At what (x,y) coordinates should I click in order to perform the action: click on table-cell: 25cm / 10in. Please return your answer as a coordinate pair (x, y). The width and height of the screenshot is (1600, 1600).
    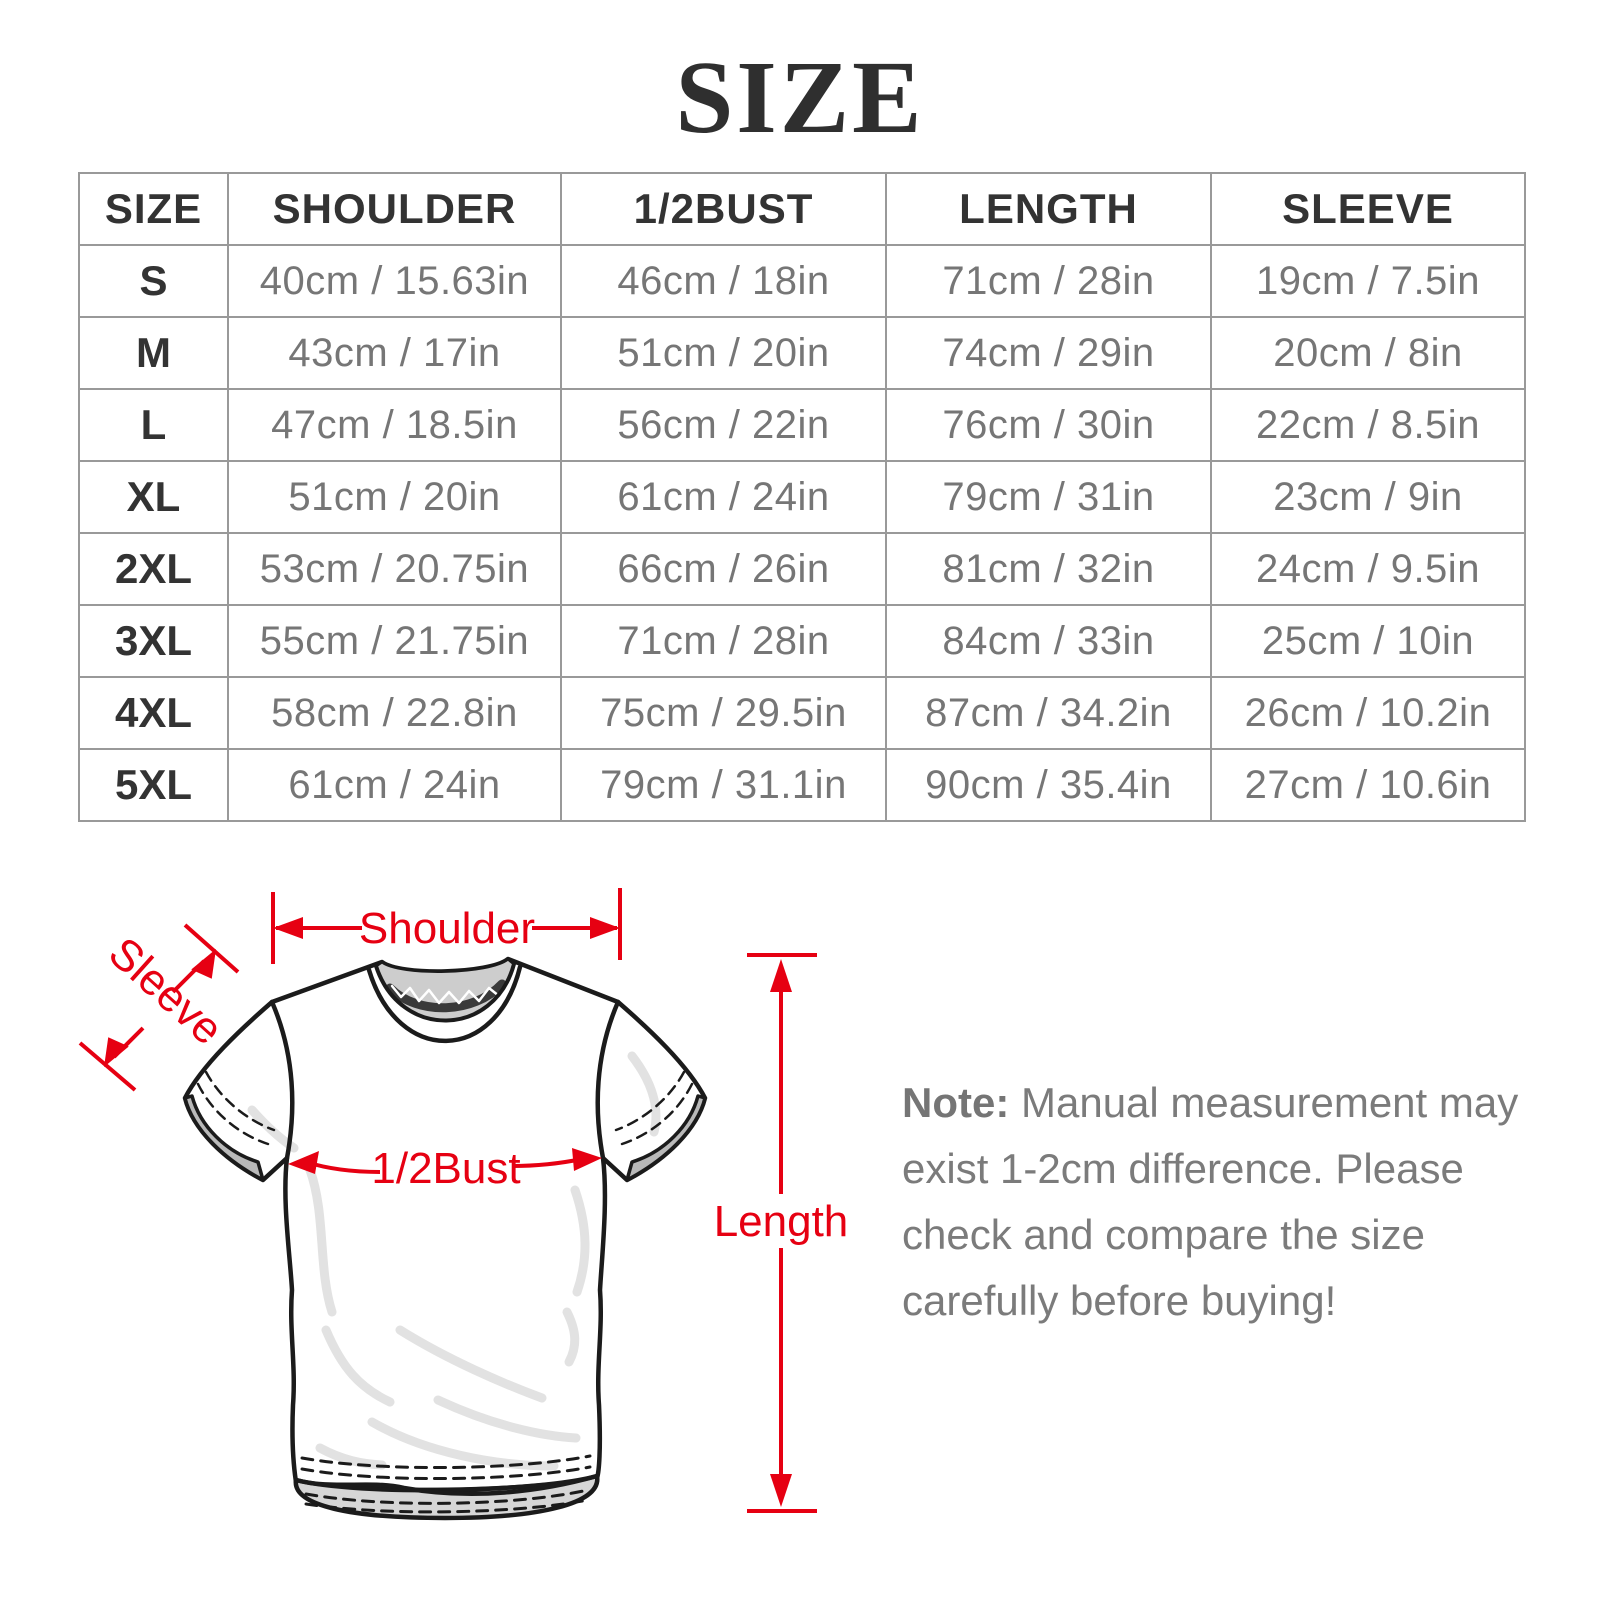
    Looking at the image, I should click on (1368, 641).